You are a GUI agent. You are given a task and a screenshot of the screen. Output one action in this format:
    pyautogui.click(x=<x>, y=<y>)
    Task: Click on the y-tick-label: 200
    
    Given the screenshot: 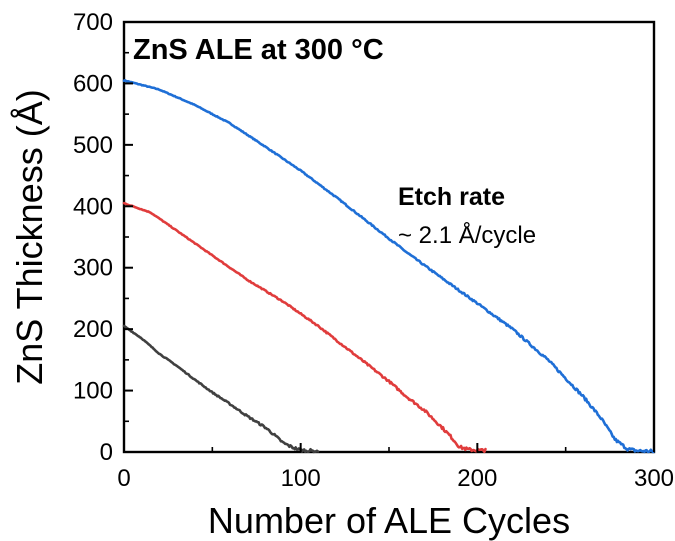 What is the action you would take?
    pyautogui.click(x=93, y=329)
    